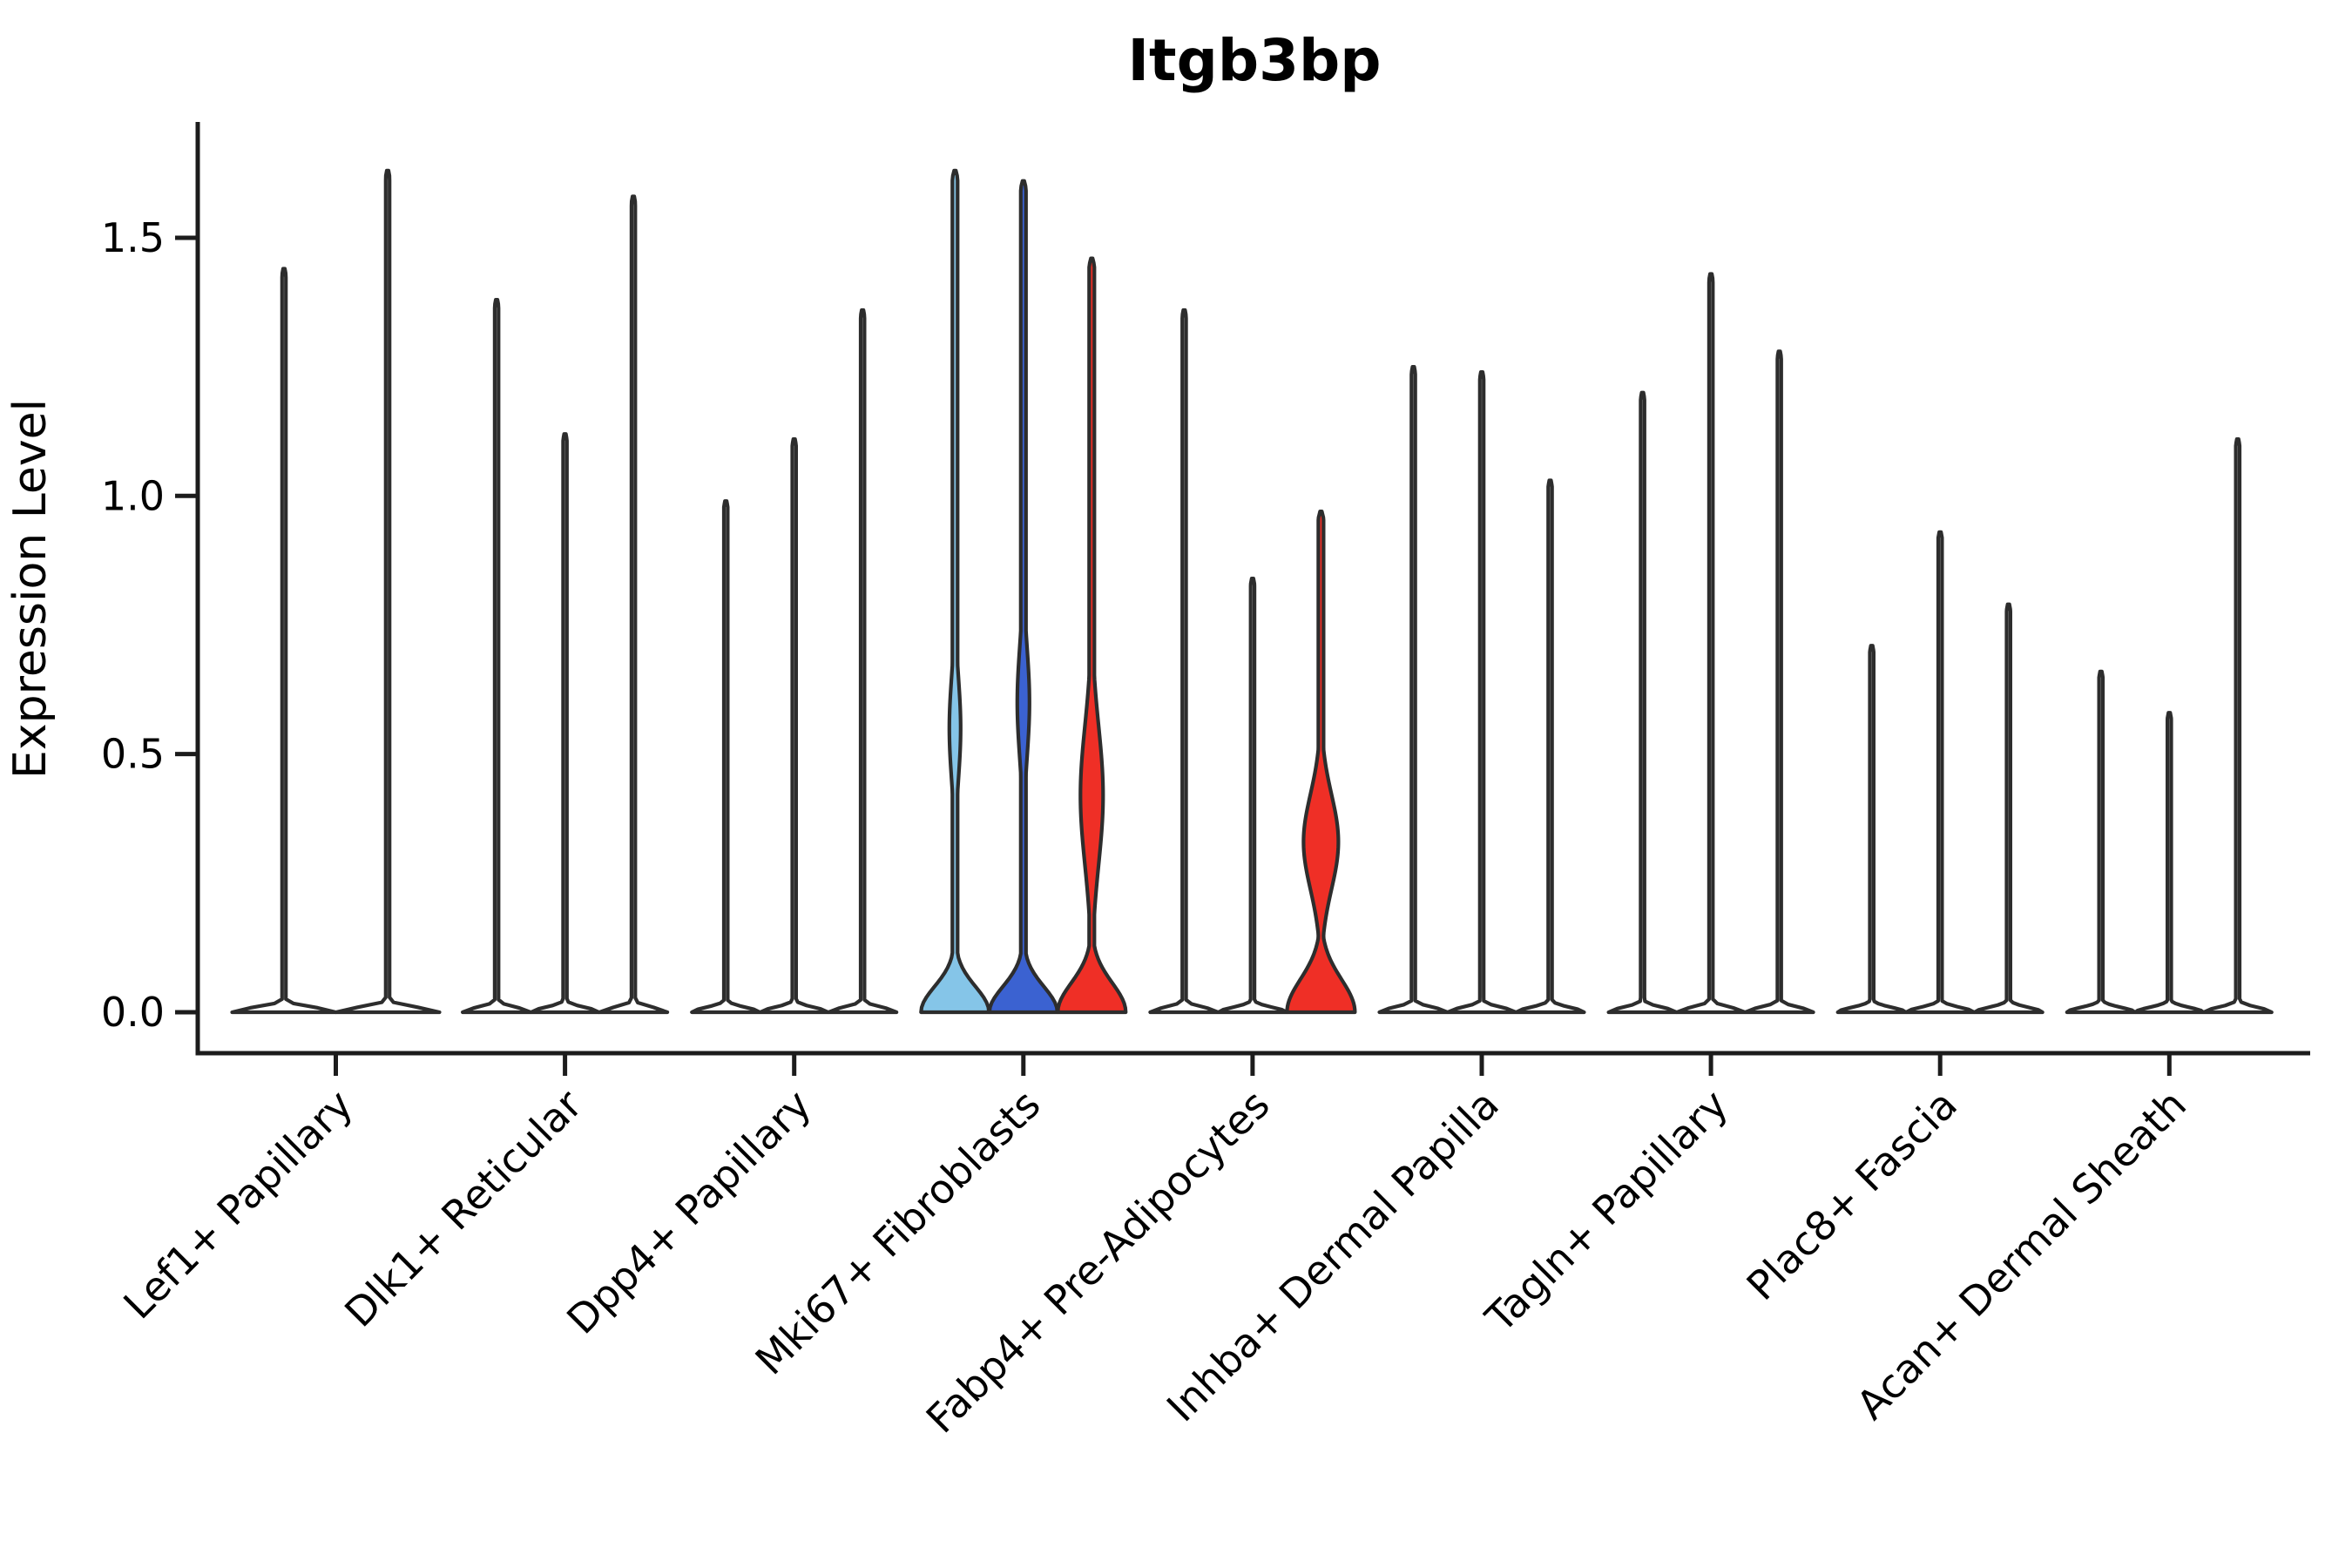 The image size is (2352, 1568). I want to click on plot-title: Itgb3bp, so click(1254, 61).